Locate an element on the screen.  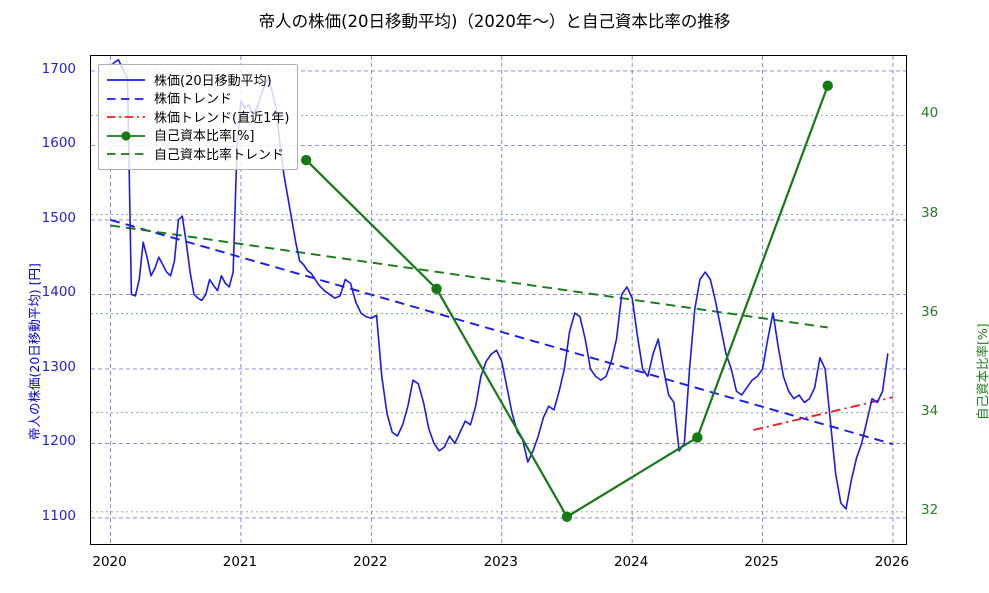
legend-item: 株価(20日移動平均) is located at coordinates (197, 79).